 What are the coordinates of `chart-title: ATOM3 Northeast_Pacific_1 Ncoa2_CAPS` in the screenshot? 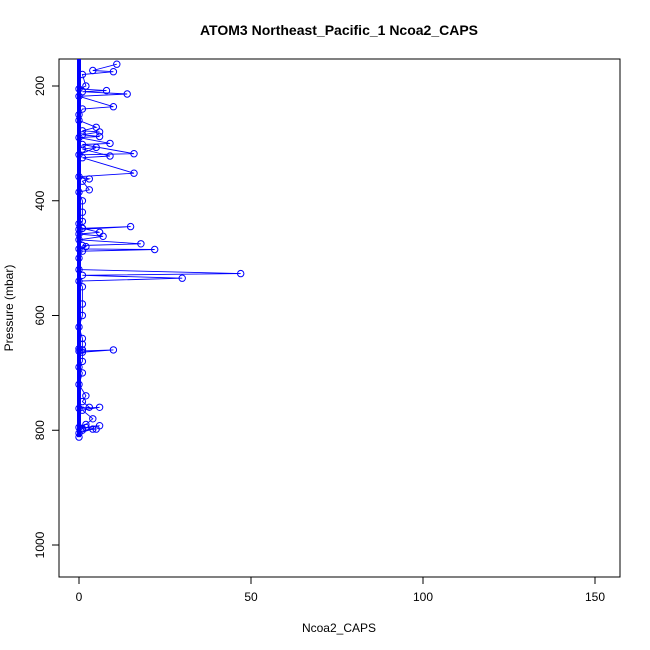 It's located at (339, 30).